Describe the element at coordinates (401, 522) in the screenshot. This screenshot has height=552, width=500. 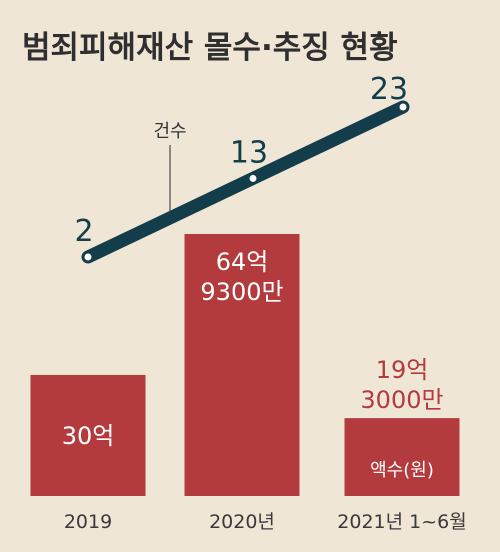
I see `x-tick-label-3: 2021년 1~6월` at that location.